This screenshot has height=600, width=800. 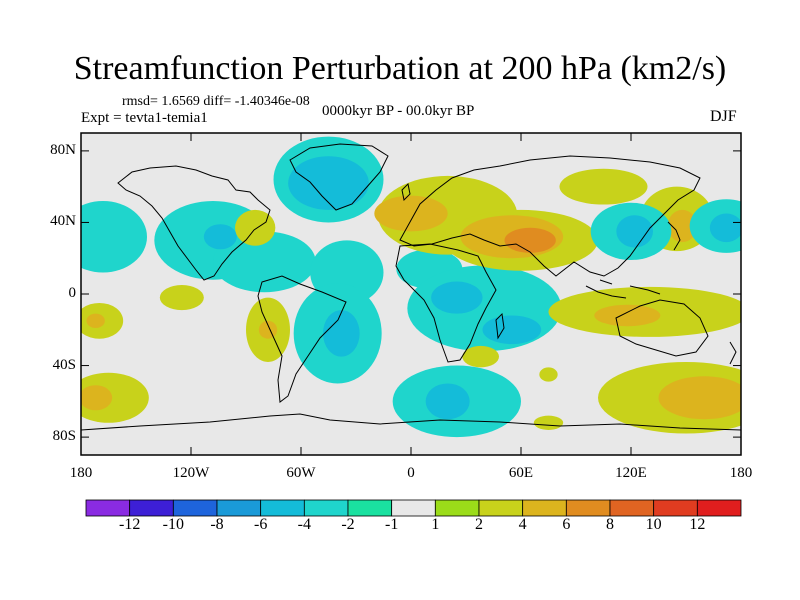 I want to click on coast-antarctica, so click(x=411, y=422).